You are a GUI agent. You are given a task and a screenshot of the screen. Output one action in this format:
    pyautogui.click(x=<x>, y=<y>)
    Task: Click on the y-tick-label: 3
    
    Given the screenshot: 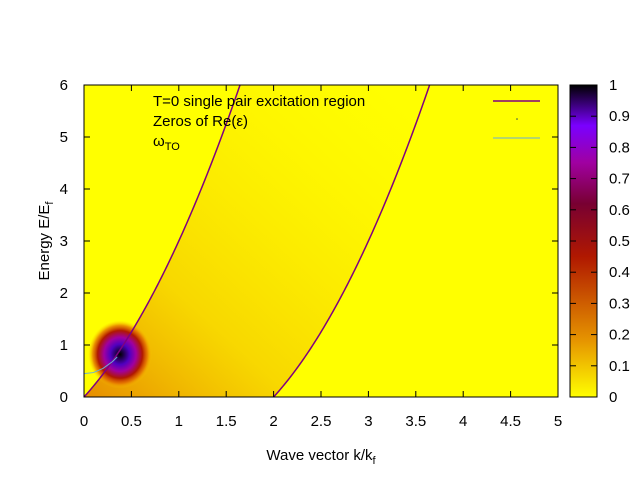 What is the action you would take?
    pyautogui.click(x=64, y=241)
    